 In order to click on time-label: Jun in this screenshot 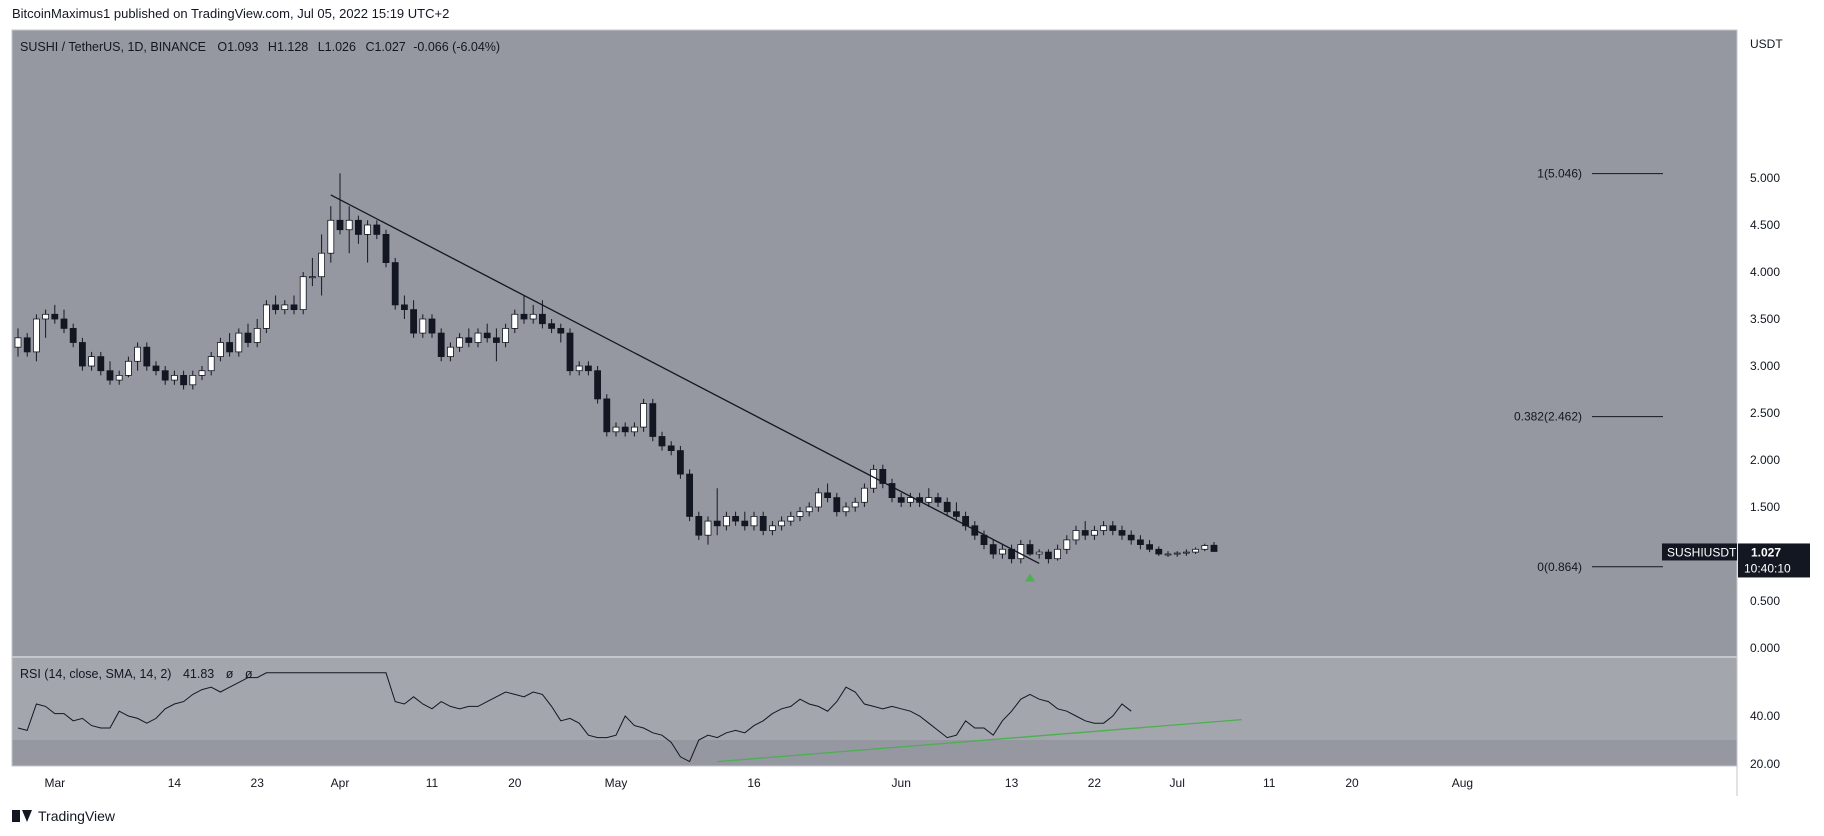, I will do `click(901, 783)`.